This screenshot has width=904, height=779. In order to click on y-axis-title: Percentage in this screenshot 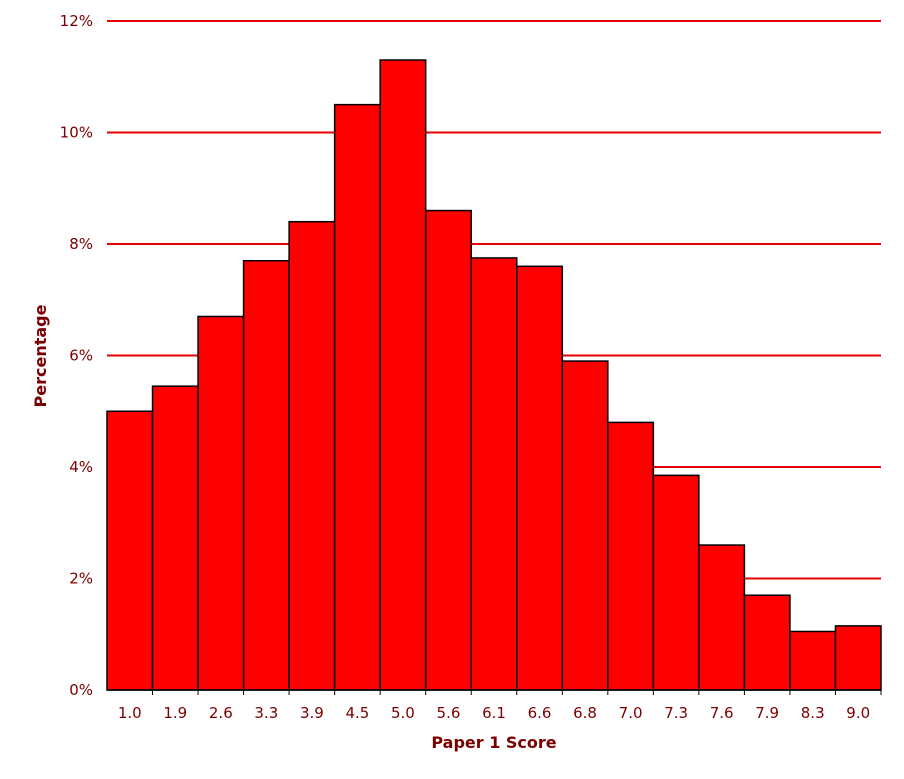, I will do `click(40, 355)`.